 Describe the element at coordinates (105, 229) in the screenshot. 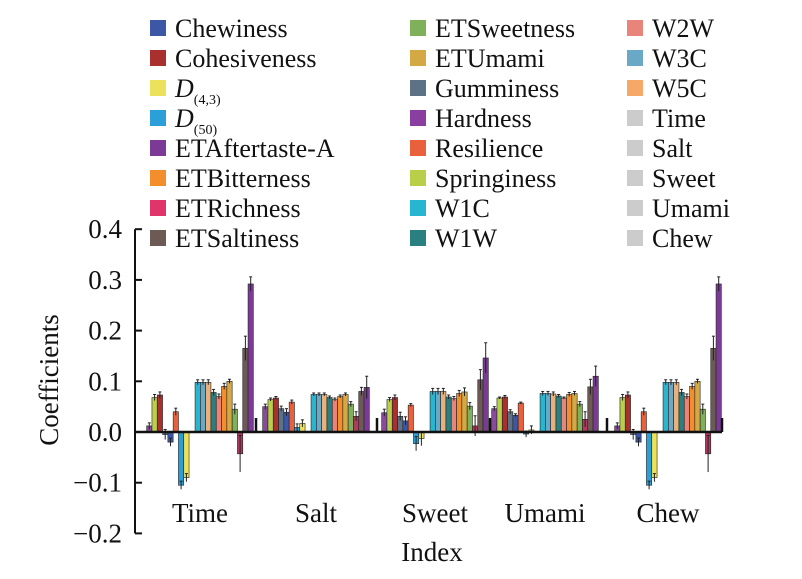

I see `y-tick-label: 0.4` at that location.